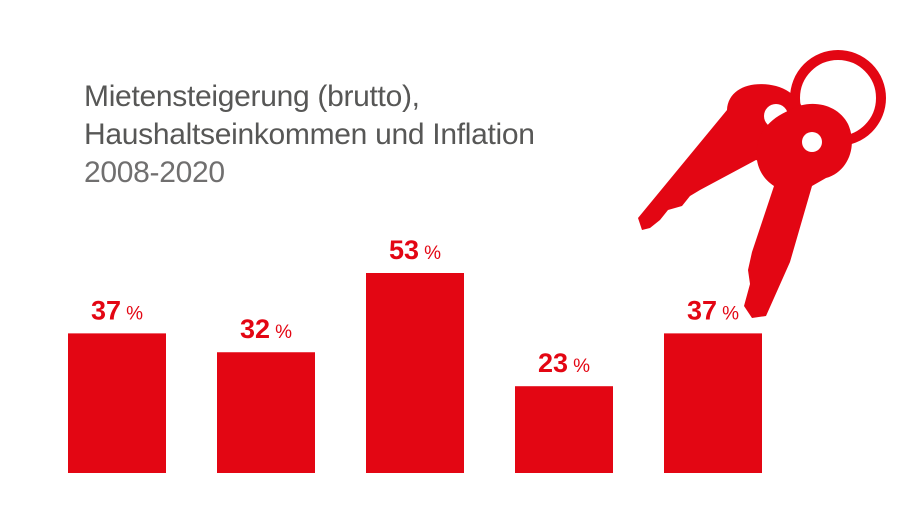 This screenshot has height=515, width=911. What do you see at coordinates (798, 210) in the screenshot?
I see `key-right` at bounding box center [798, 210].